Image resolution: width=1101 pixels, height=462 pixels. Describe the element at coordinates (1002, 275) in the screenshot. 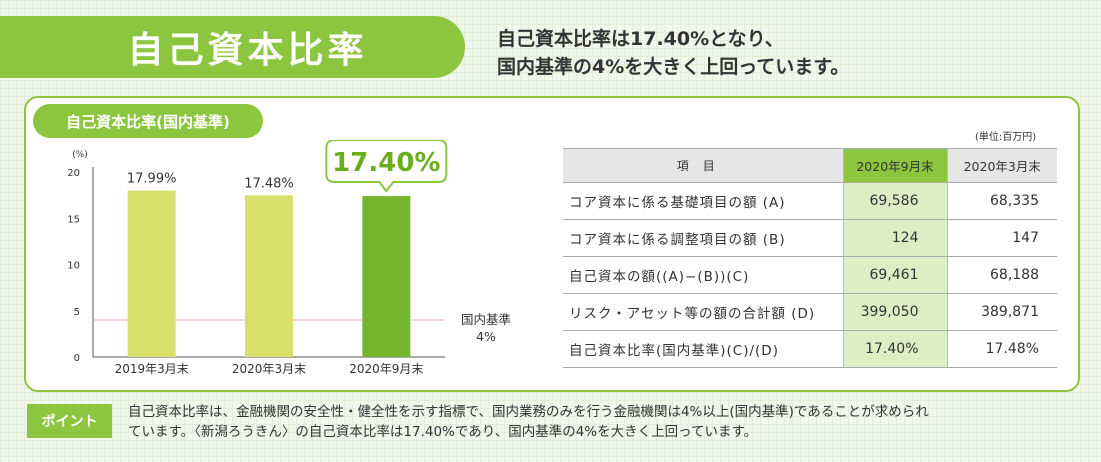

I see `row-value-2020-03: 68,188` at that location.